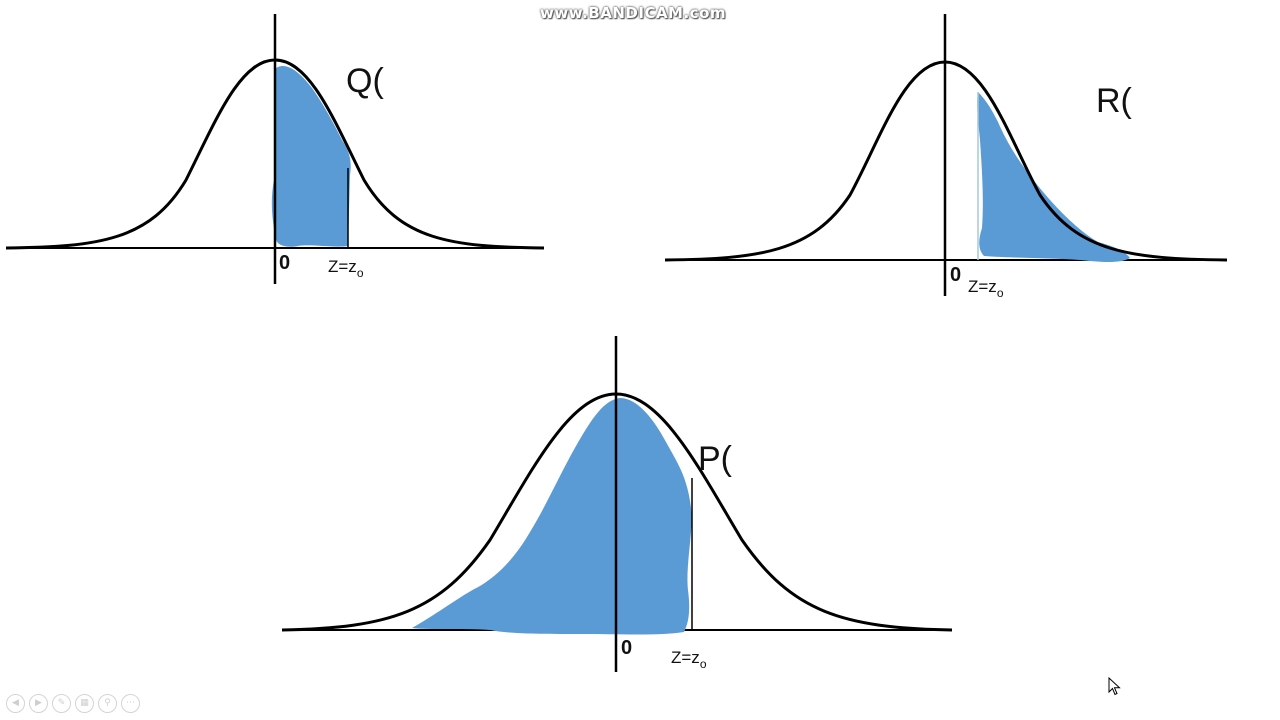 The image size is (1280, 720). Describe the element at coordinates (982, 286) in the screenshot. I see `r-z-main: Z=z` at that location.